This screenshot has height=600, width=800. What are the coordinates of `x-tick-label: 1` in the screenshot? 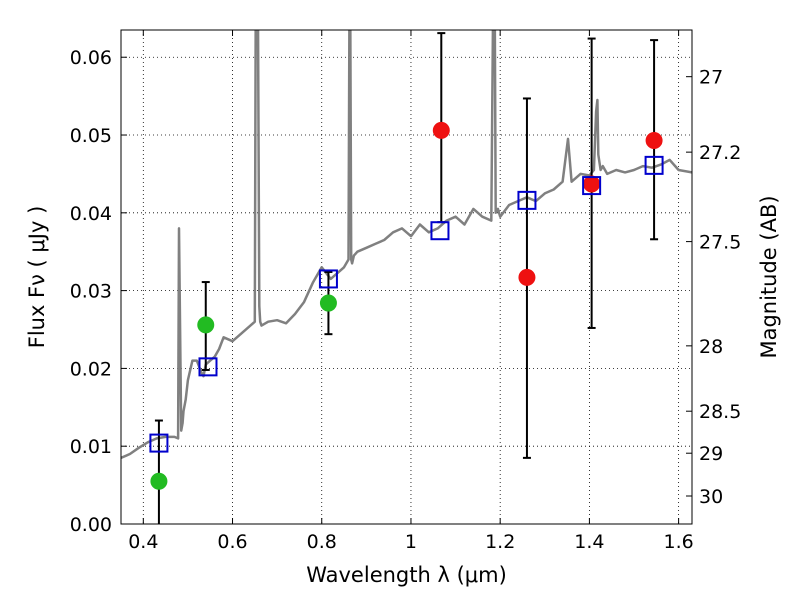 It's located at (411, 542).